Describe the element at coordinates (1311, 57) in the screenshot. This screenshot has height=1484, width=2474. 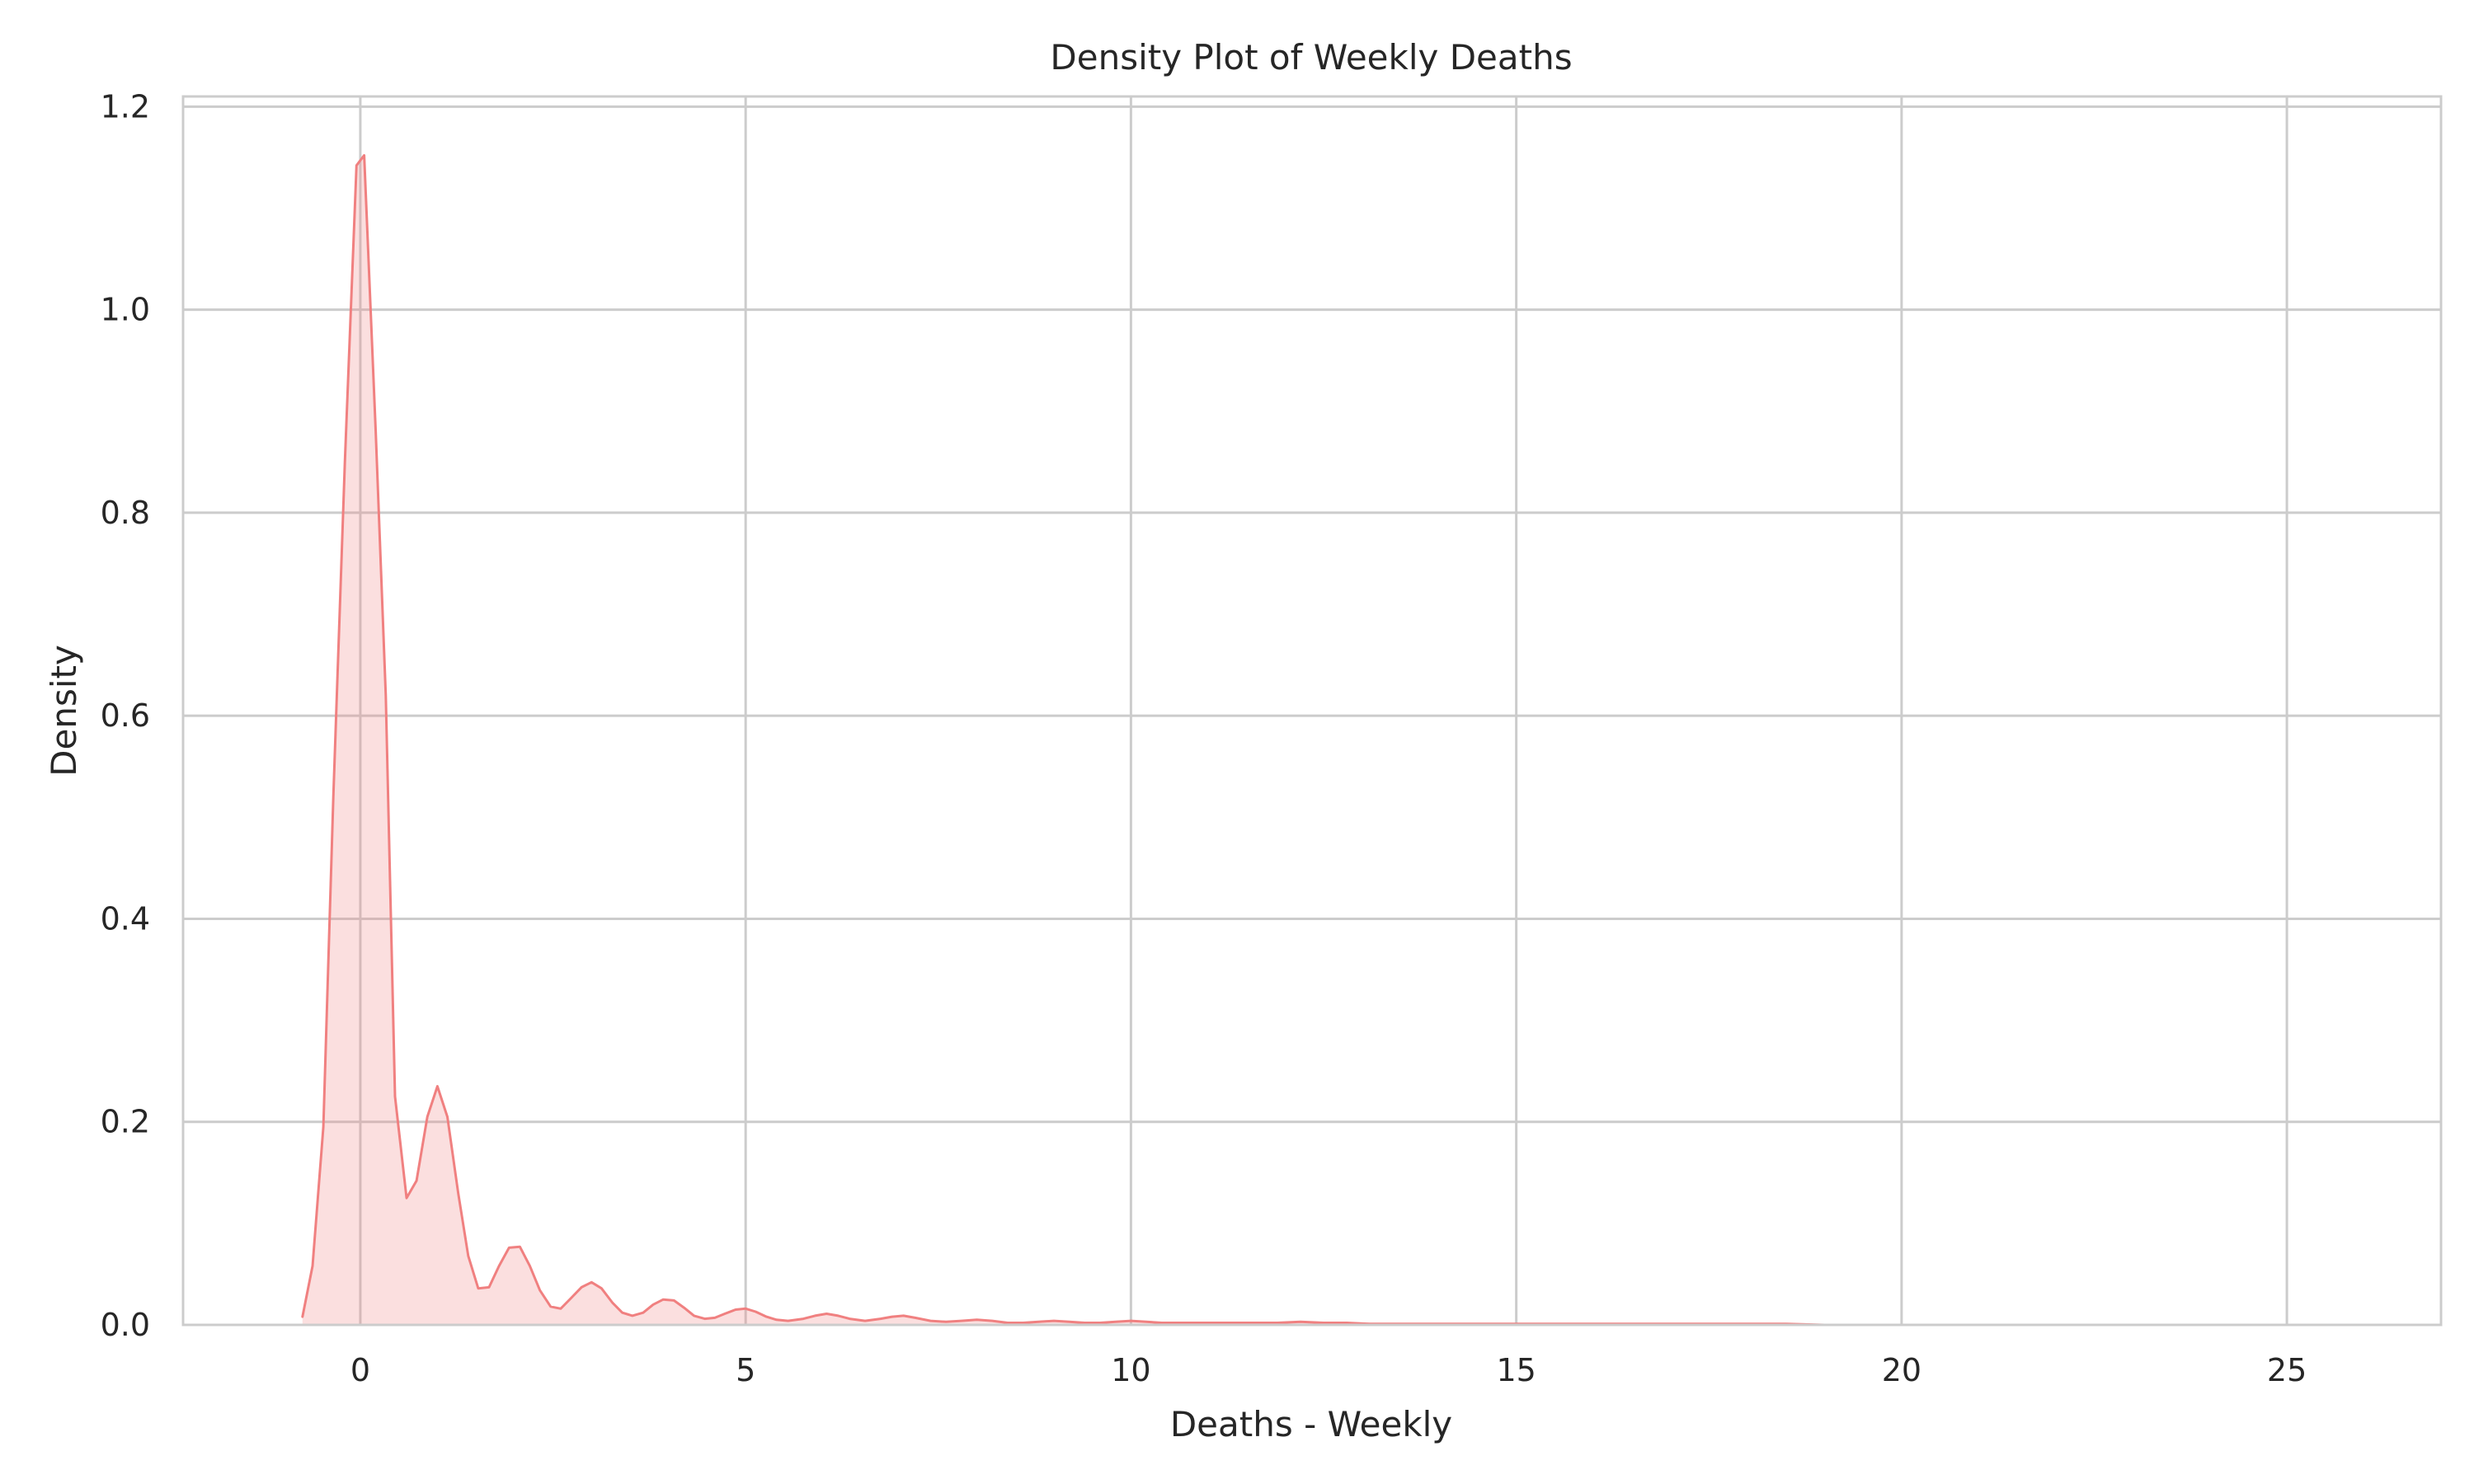
I see `chart-title: Density Plot of Weekly Deaths` at that location.